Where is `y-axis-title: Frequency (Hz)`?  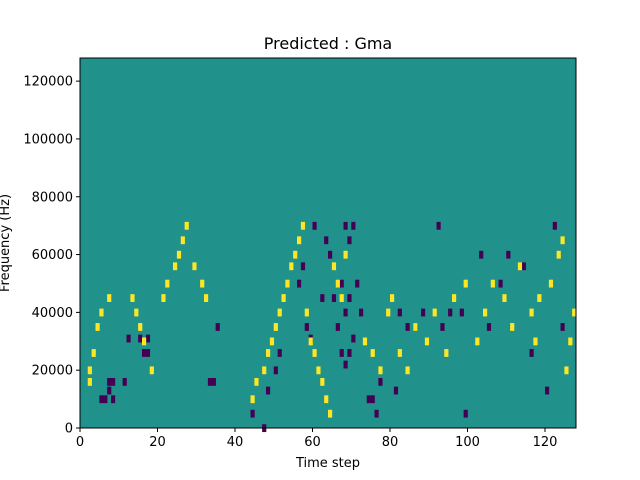
y-axis-title: Frequency (Hz) is located at coordinates (6, 243).